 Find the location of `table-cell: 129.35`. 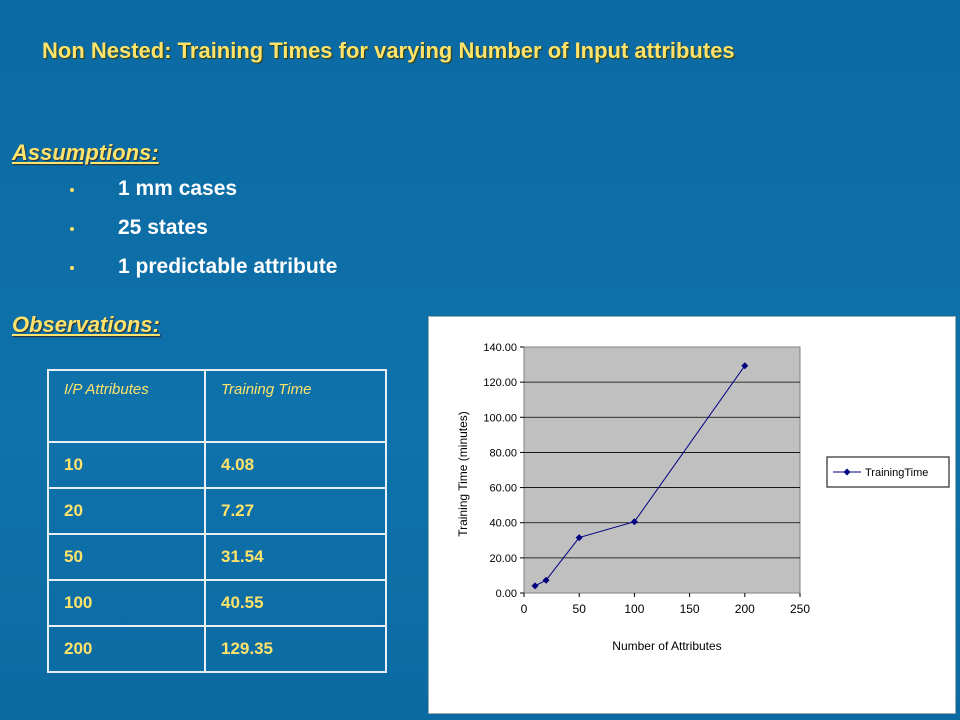

table-cell: 129.35 is located at coordinates (295, 649).